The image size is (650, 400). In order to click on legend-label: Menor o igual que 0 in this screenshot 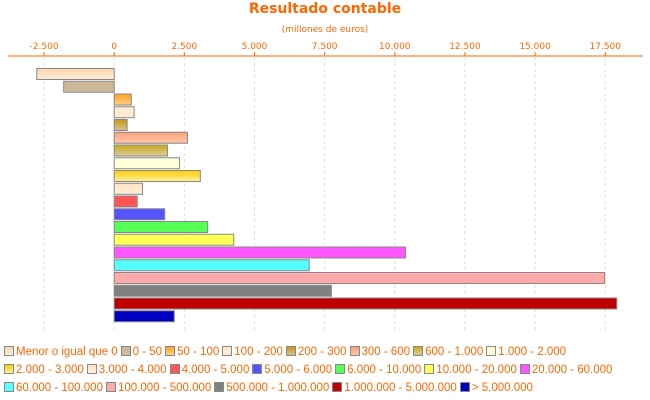, I will do `click(67, 352)`.